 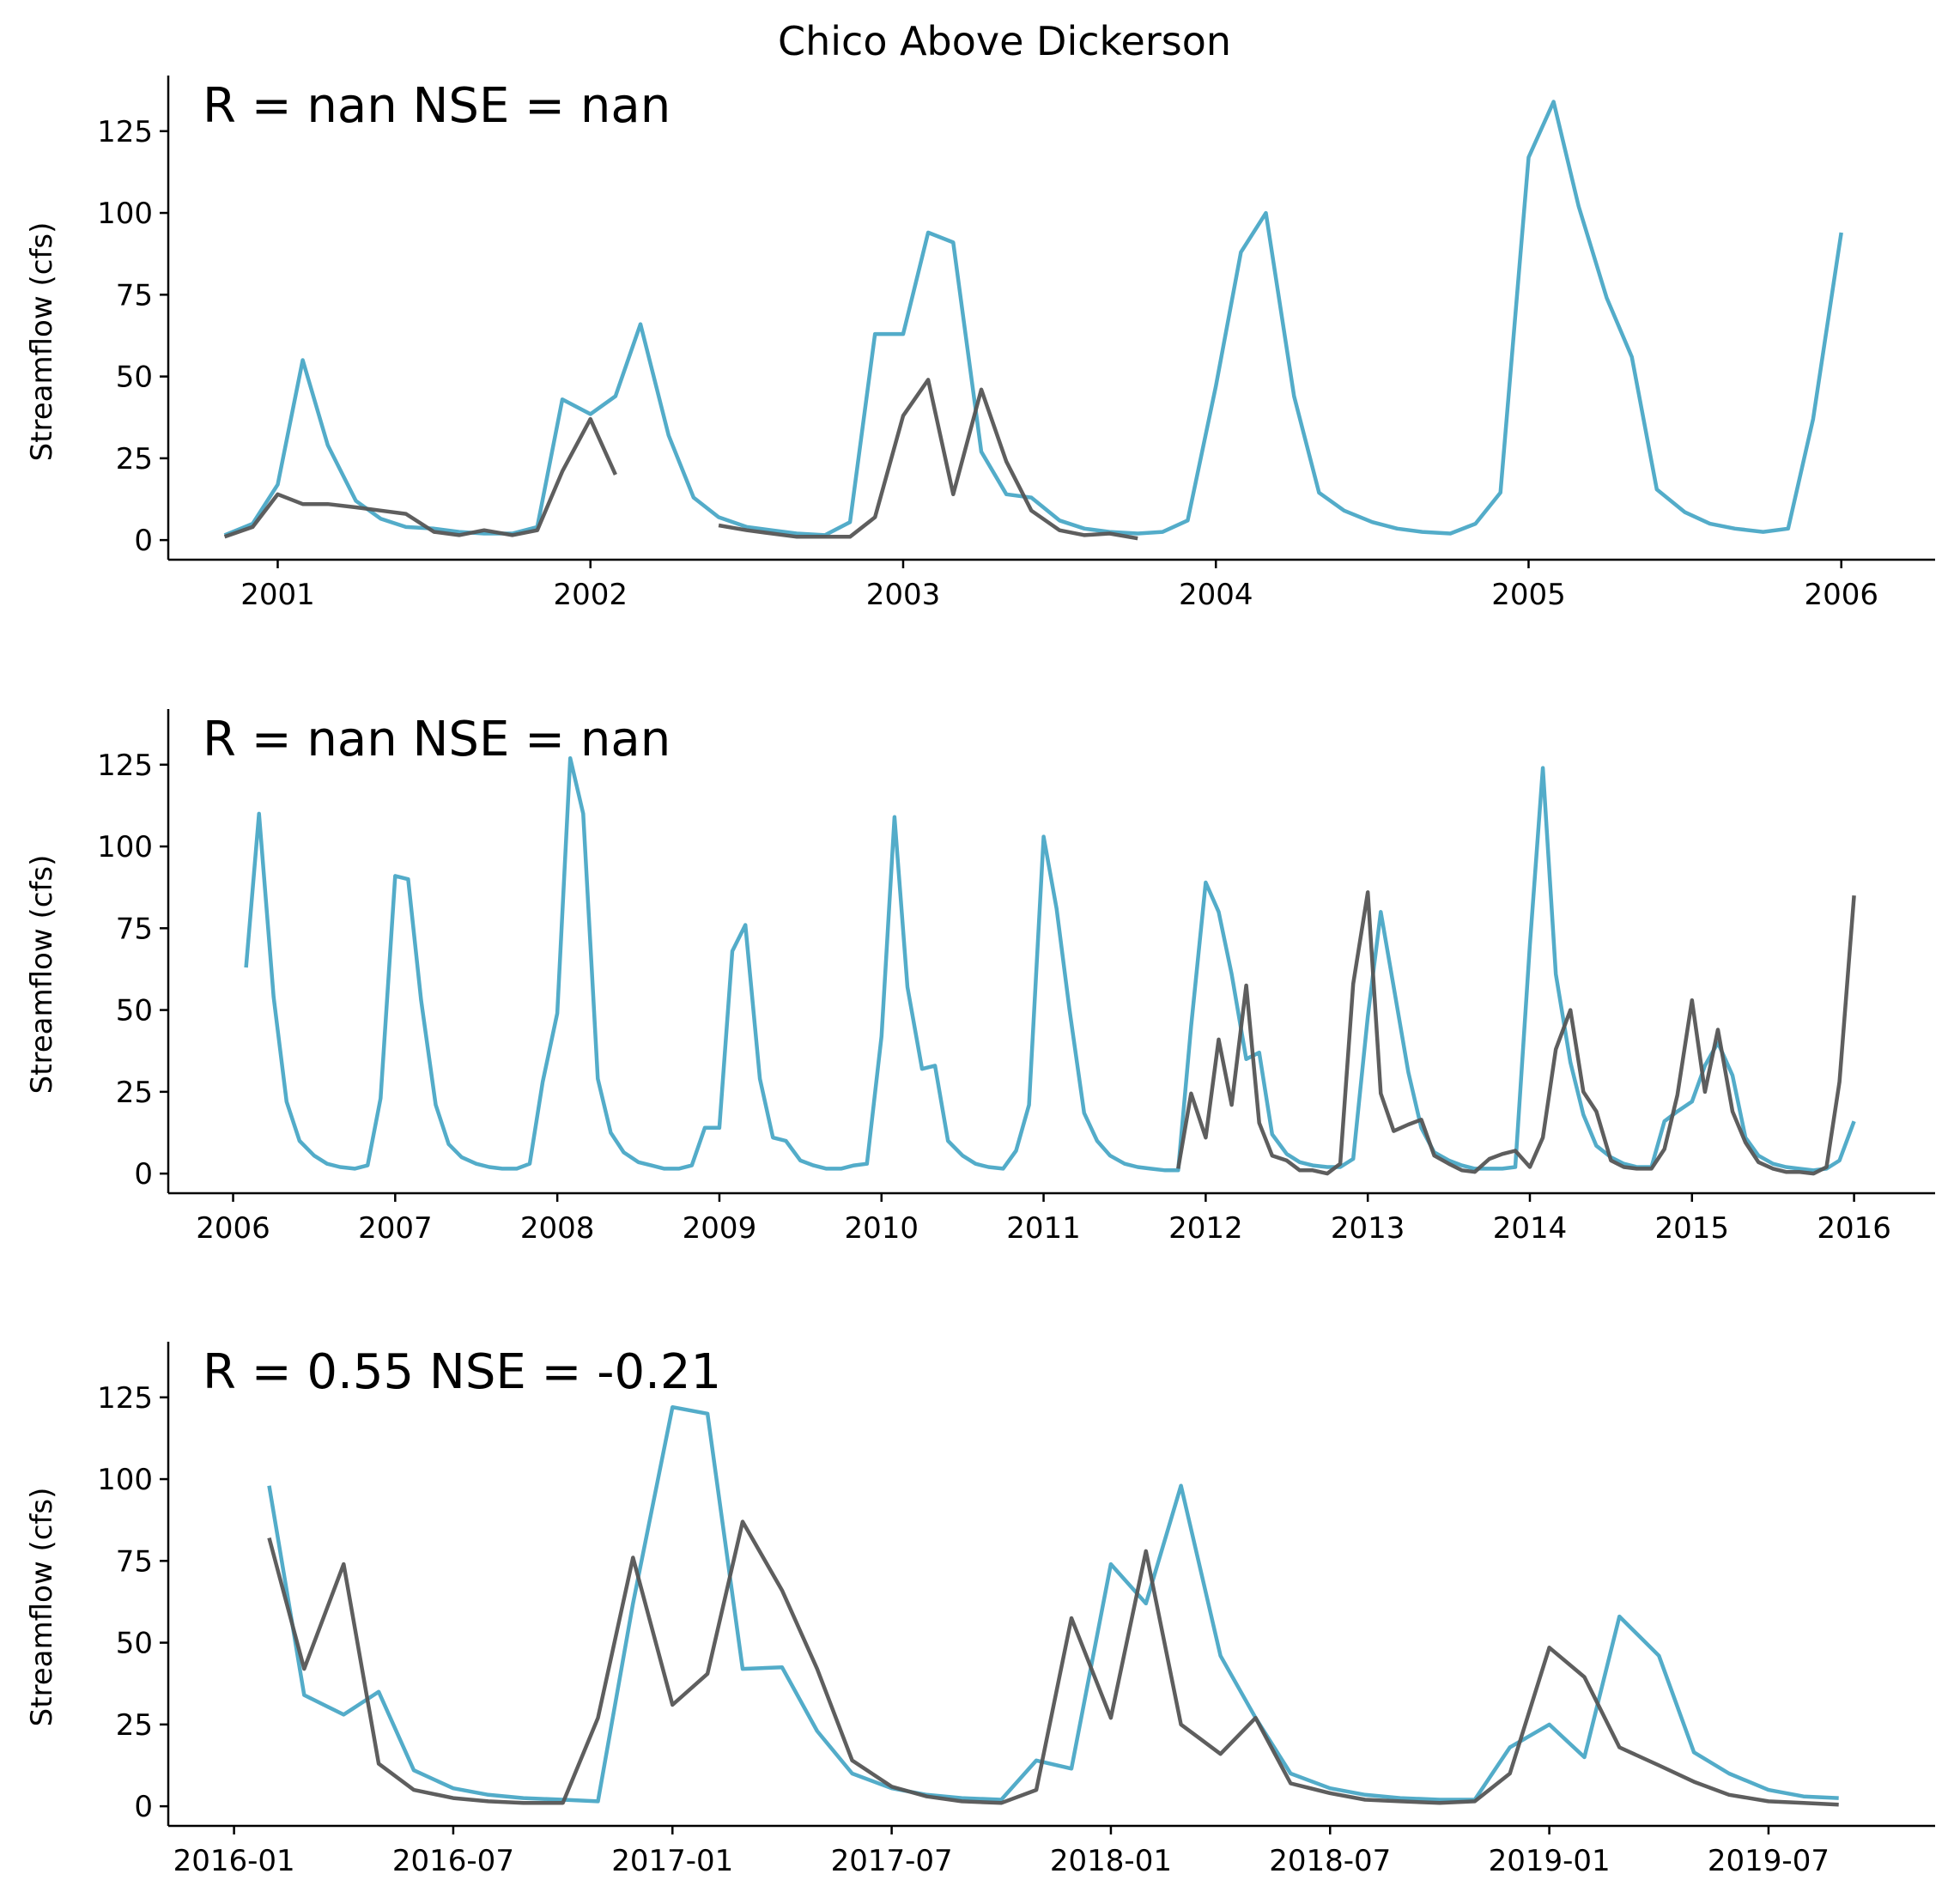 I want to click on x-tick-label: 2012, so click(x=1205, y=1229).